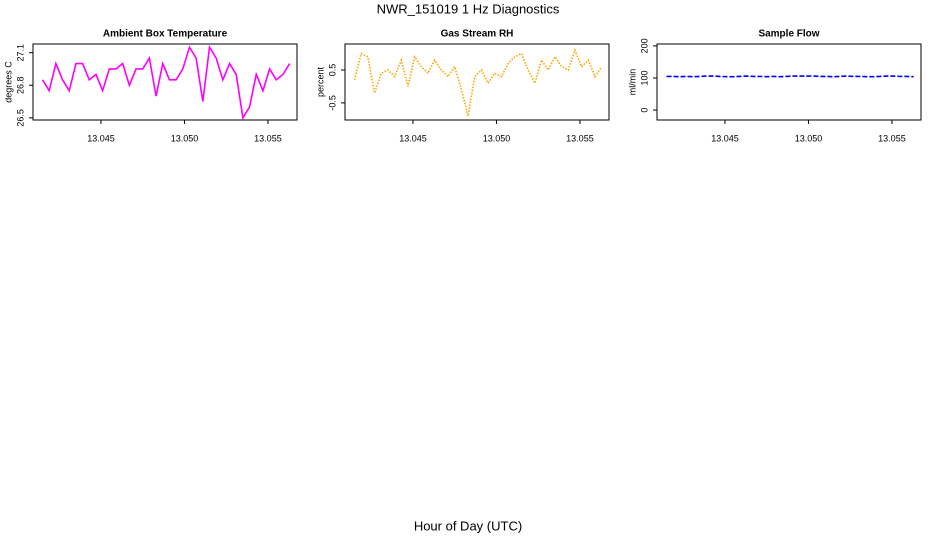 The width and height of the screenshot is (936, 540). I want to click on y-tick-label: 26.5, so click(20, 118).